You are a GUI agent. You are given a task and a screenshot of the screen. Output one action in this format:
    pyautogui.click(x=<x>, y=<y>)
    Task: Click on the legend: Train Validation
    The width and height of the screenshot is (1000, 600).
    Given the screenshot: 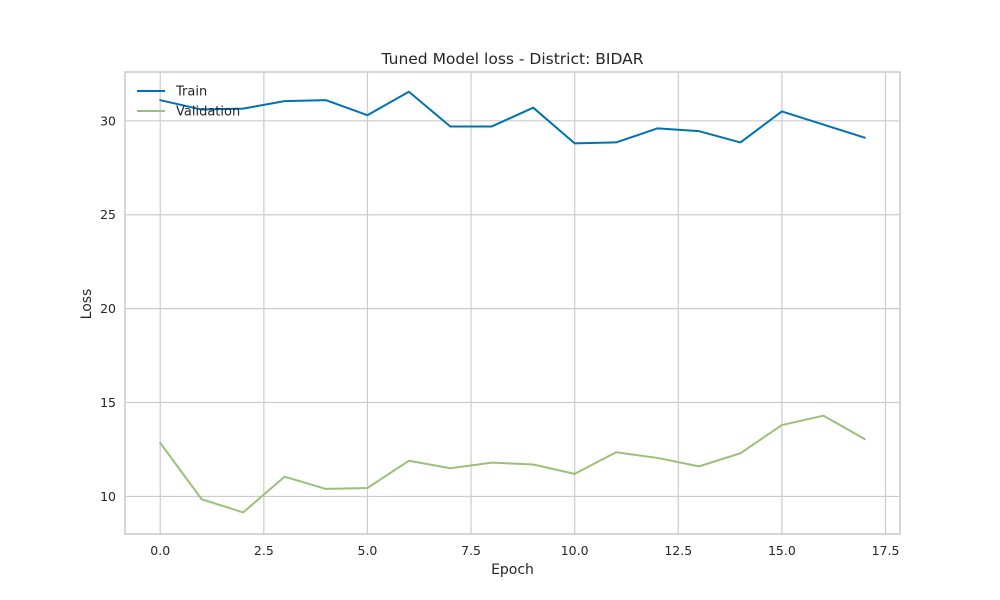 What is the action you would take?
    pyautogui.click(x=188, y=102)
    